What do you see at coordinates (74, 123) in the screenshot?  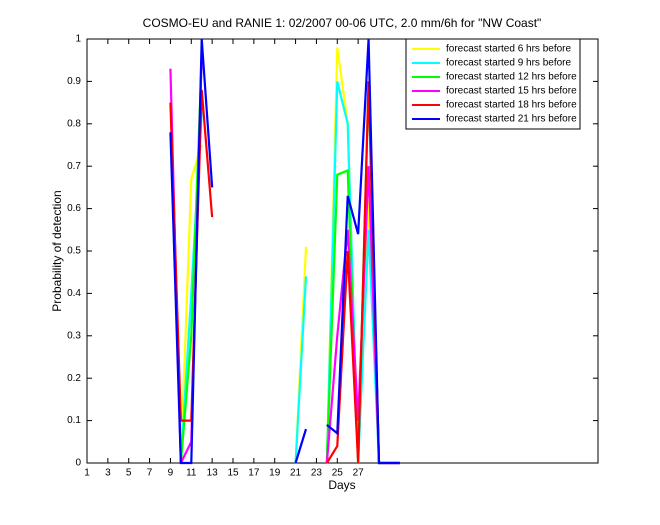 I see `y-tick-label: 0.8` at bounding box center [74, 123].